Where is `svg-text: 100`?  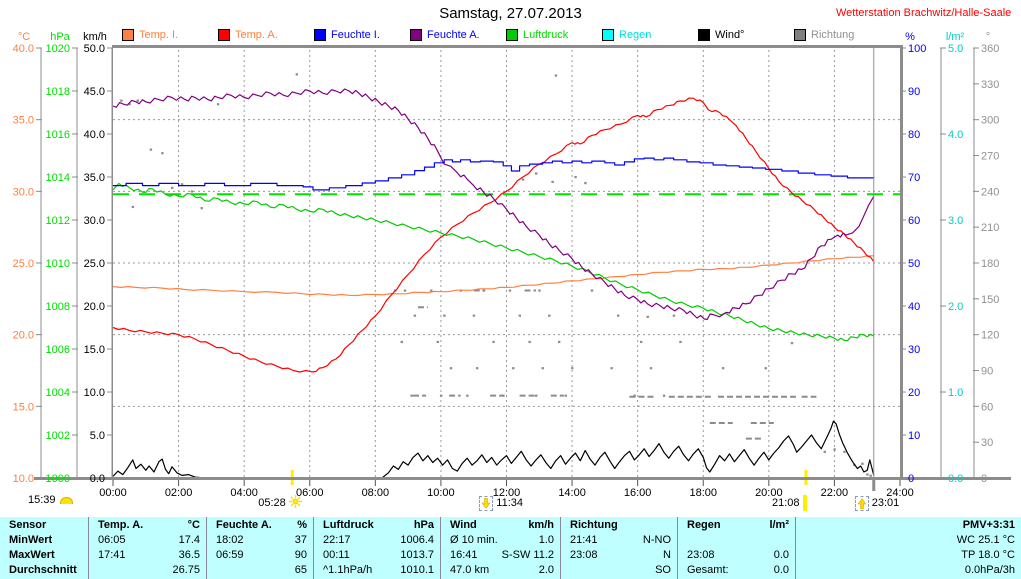 svg-text: 100 is located at coordinates (917, 49).